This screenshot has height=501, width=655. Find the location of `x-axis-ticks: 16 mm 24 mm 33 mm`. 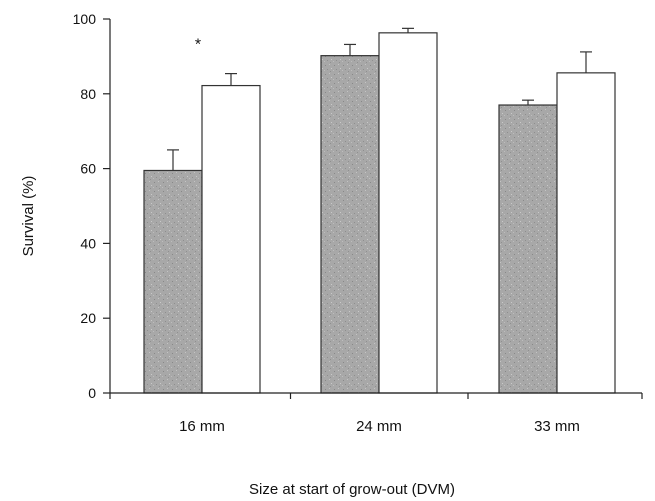

x-axis-ticks: 16 mm 24 mm 33 mm is located at coordinates (376, 414).